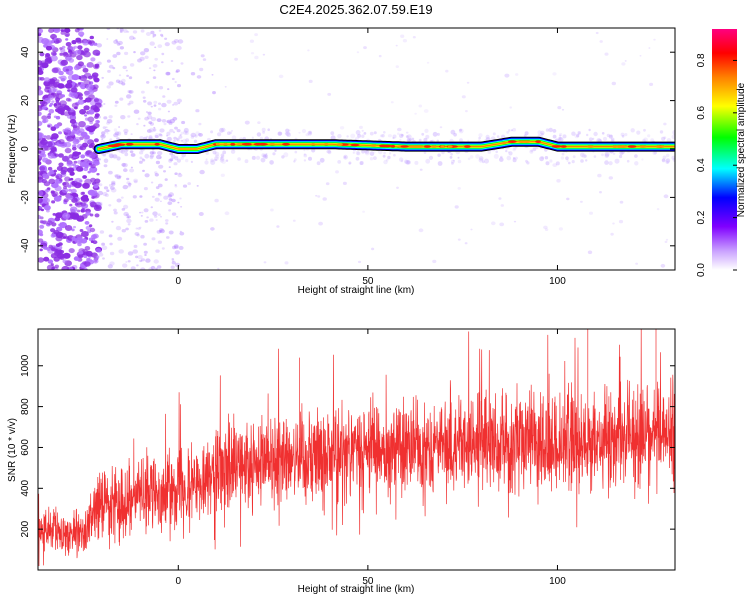 The image size is (750, 600). What do you see at coordinates (557, 581) in the screenshot?
I see `x-tick-label: 100` at bounding box center [557, 581].